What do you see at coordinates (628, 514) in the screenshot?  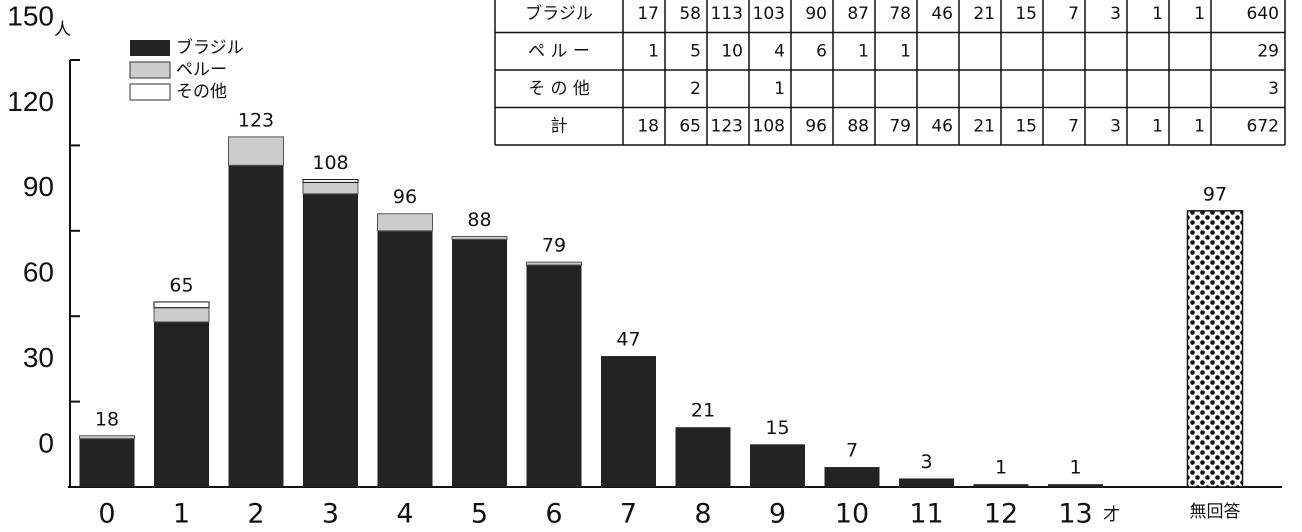 I see `x-tick-label: 7` at bounding box center [628, 514].